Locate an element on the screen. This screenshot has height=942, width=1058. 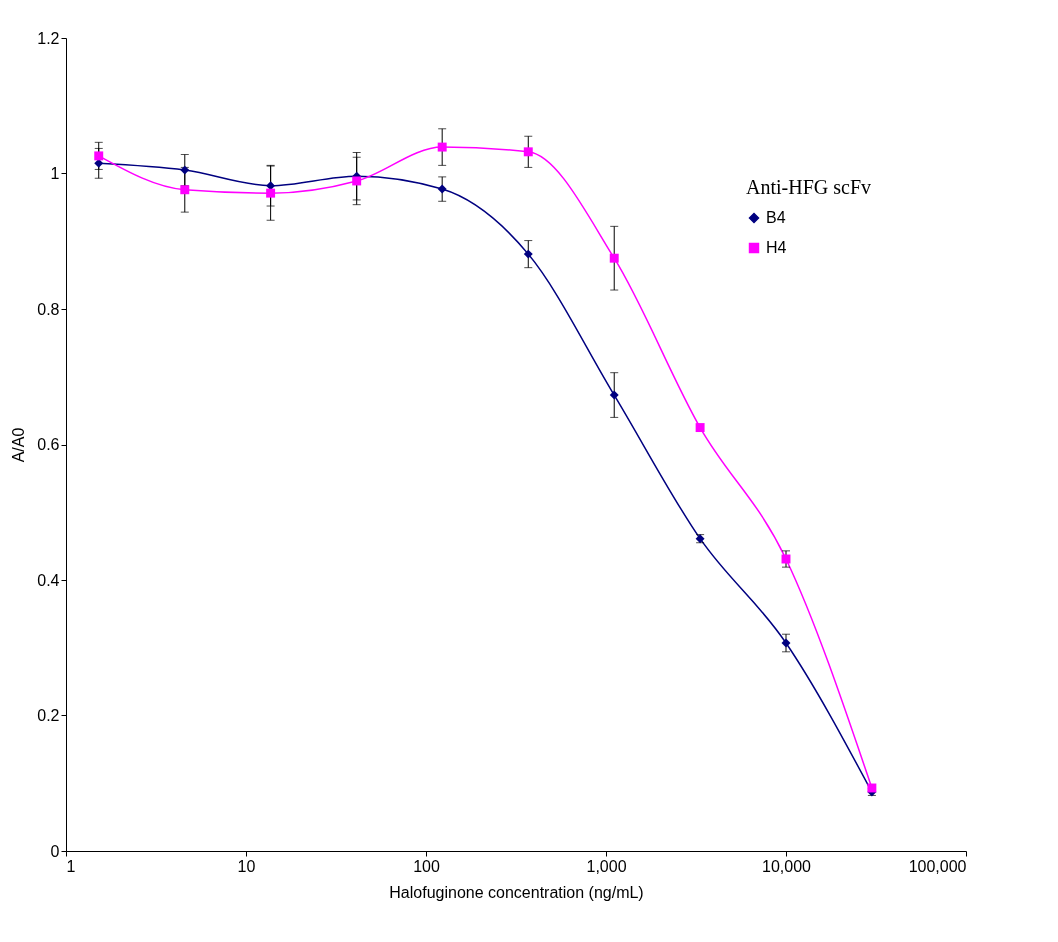
x-tick-label: 1 is located at coordinates (71, 866).